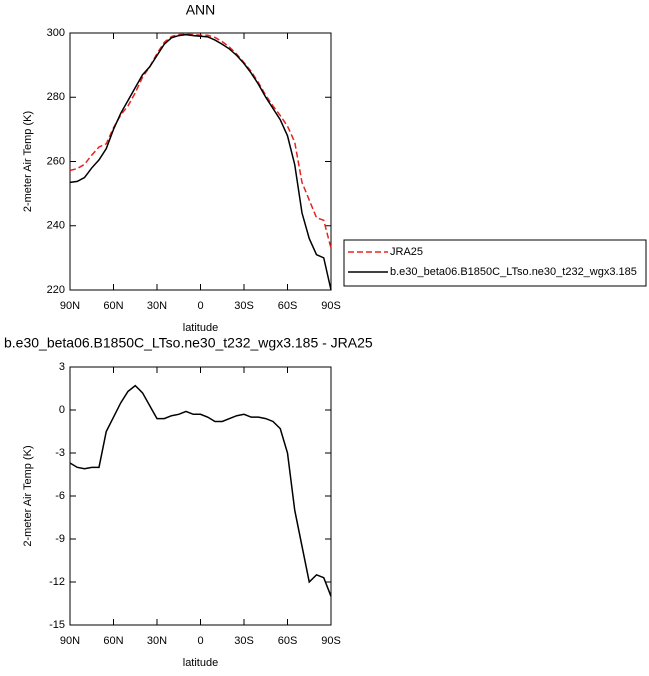 This screenshot has width=649, height=676. What do you see at coordinates (60, 453) in the screenshot?
I see `y-tick-label: -3` at bounding box center [60, 453].